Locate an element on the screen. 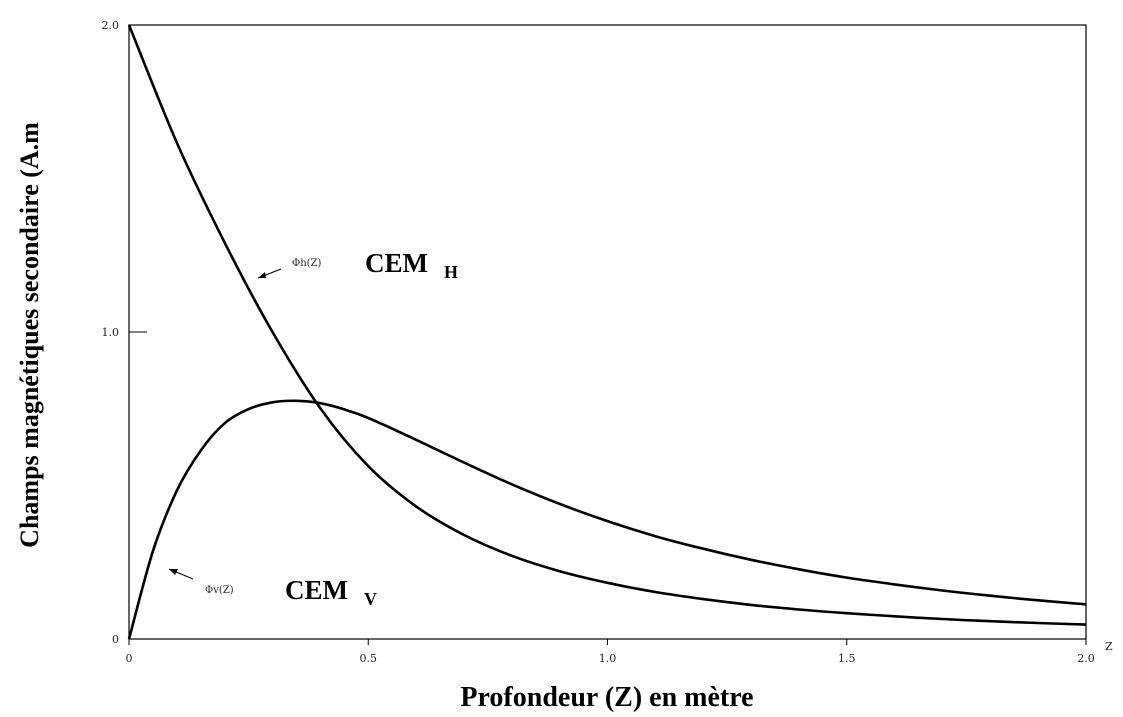 The height and width of the screenshot is (717, 1123). x-tick-label: 1.5 is located at coordinates (847, 658).